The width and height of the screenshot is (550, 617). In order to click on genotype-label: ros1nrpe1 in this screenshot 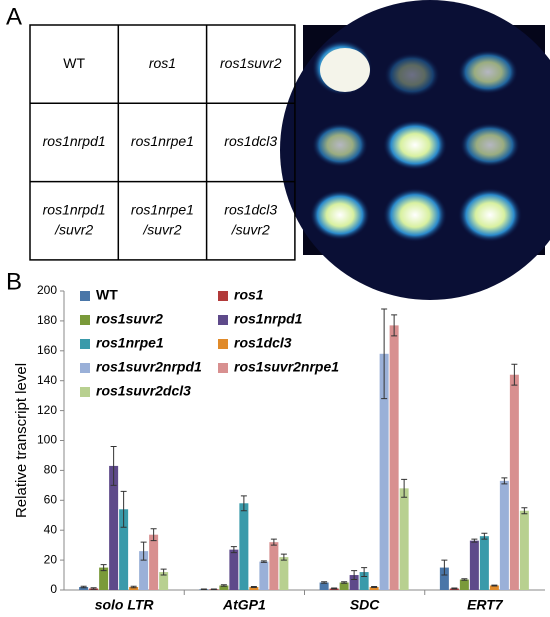, I will do `click(162, 209)`.